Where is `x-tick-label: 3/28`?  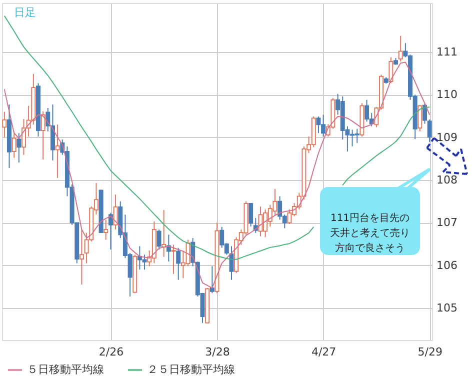 x-tick-label: 3/28 is located at coordinates (217, 352).